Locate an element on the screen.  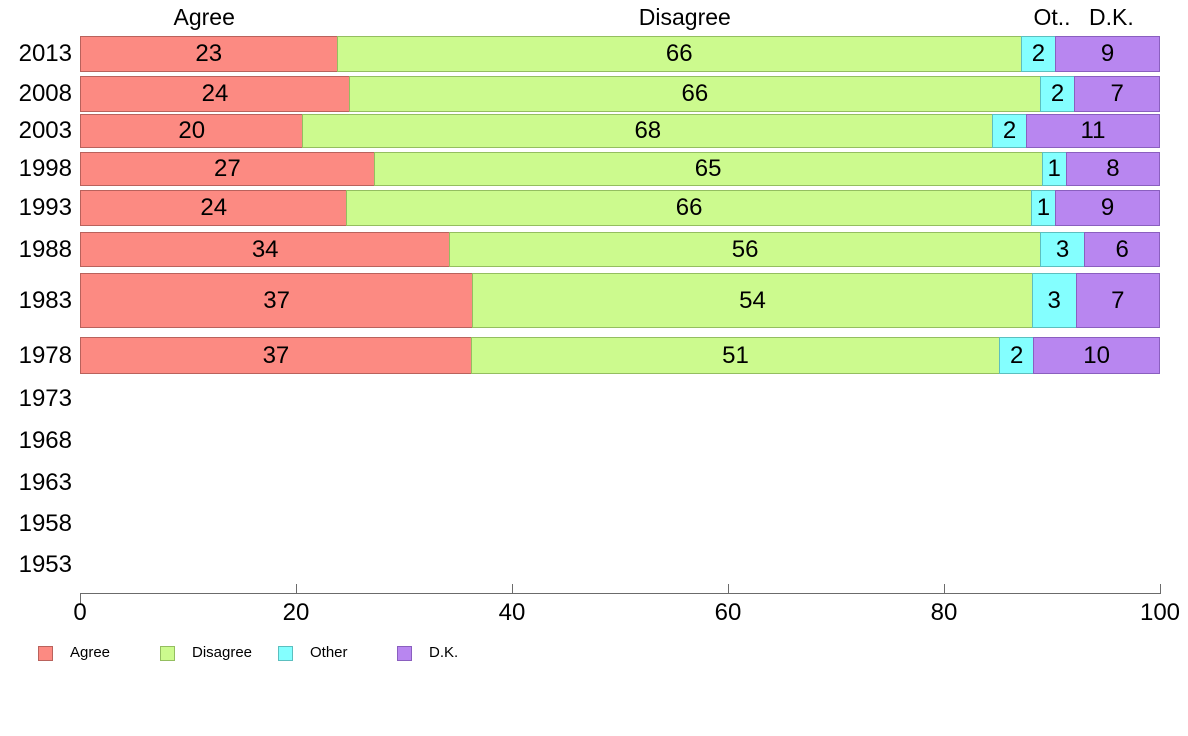
bar-segment-disagree-1983: 54 is located at coordinates (752, 300).